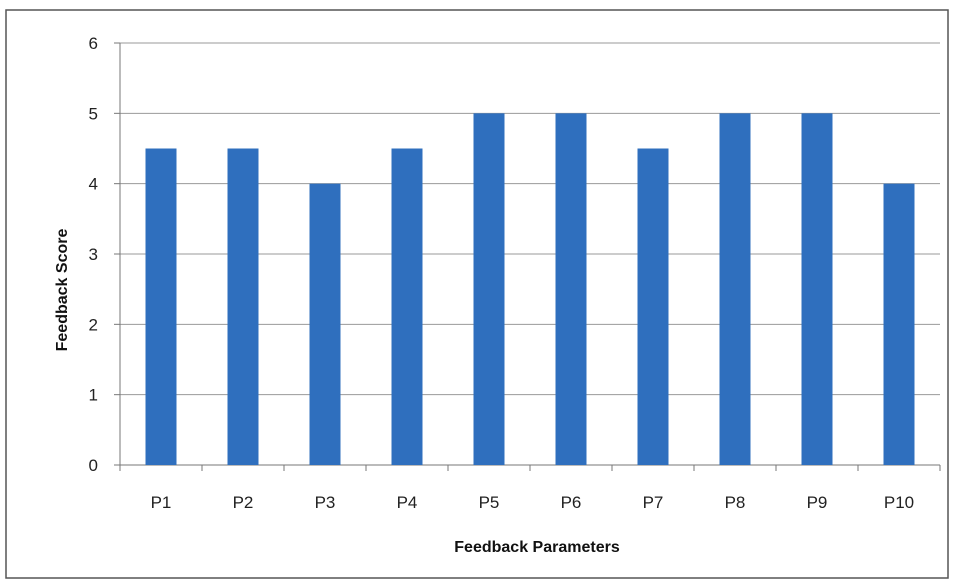  What do you see at coordinates (735, 289) in the screenshot?
I see `bar-p8` at bounding box center [735, 289].